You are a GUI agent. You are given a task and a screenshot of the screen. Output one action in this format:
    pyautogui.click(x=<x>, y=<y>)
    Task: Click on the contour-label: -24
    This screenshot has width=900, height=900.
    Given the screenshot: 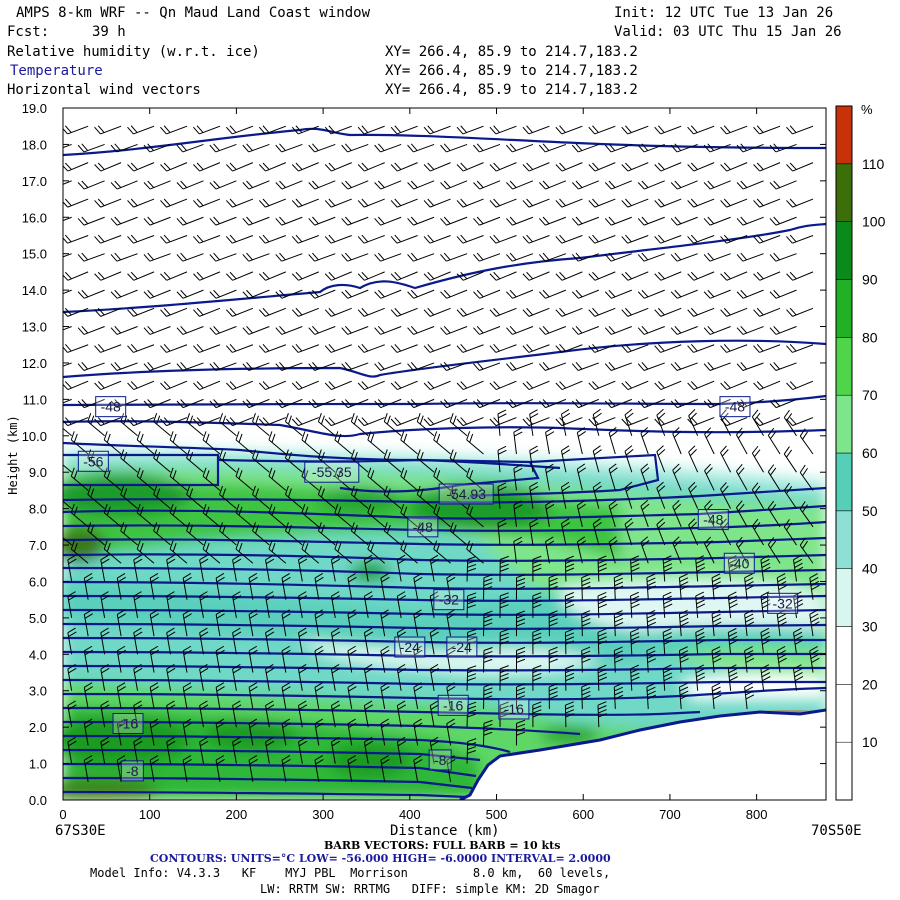 What is the action you would take?
    pyautogui.click(x=410, y=647)
    